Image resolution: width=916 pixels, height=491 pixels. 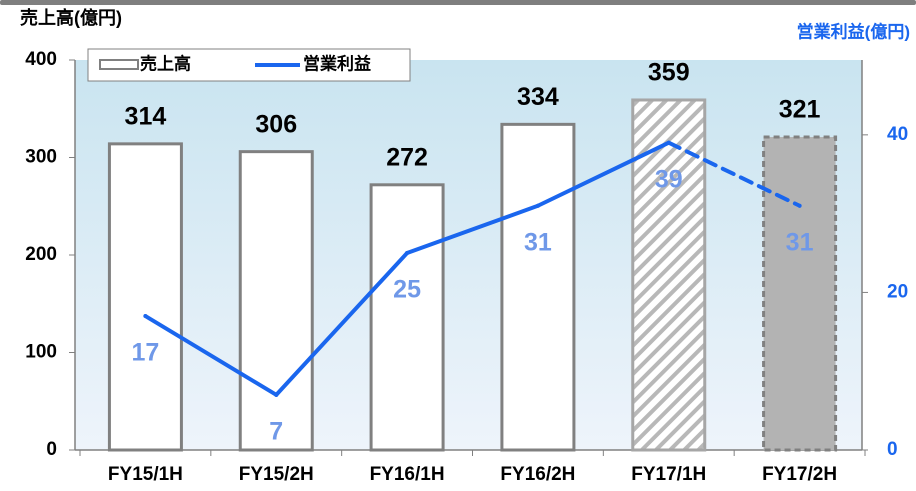 I want to click on x-tick-label: FY15/1H, so click(x=145, y=474).